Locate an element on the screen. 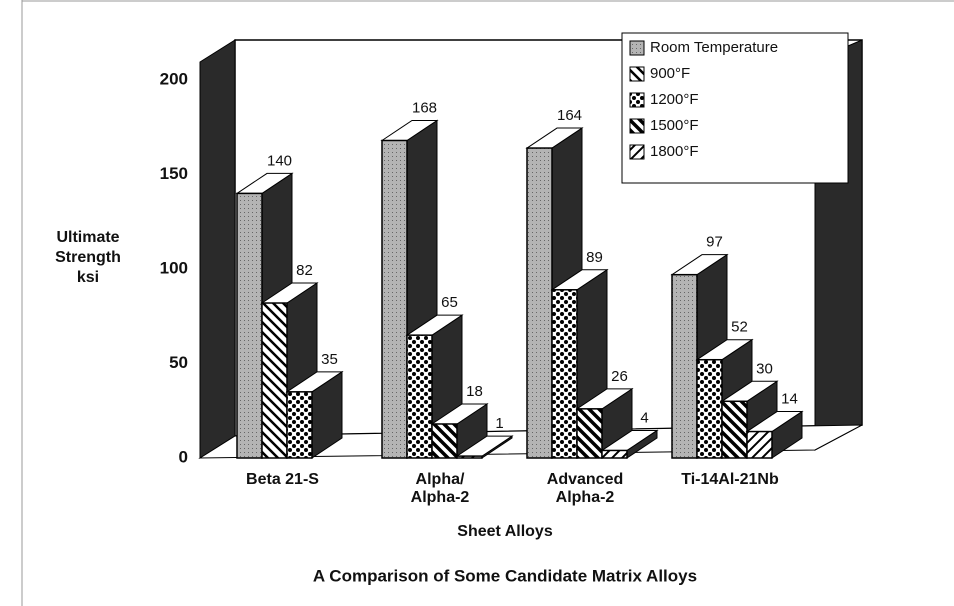 This screenshot has height=606, width=954. x-tick-label-line: Ti-14Al-21Nb is located at coordinates (730, 479).